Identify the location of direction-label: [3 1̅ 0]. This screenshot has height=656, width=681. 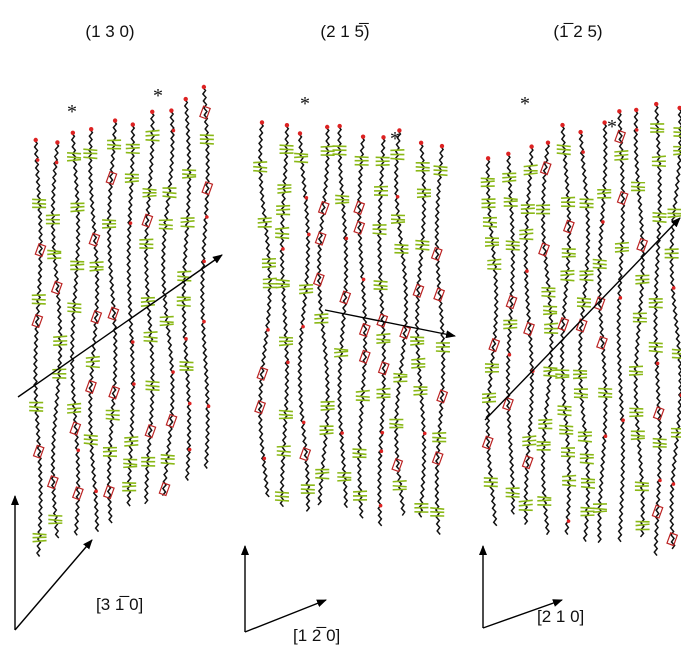
(119, 604).